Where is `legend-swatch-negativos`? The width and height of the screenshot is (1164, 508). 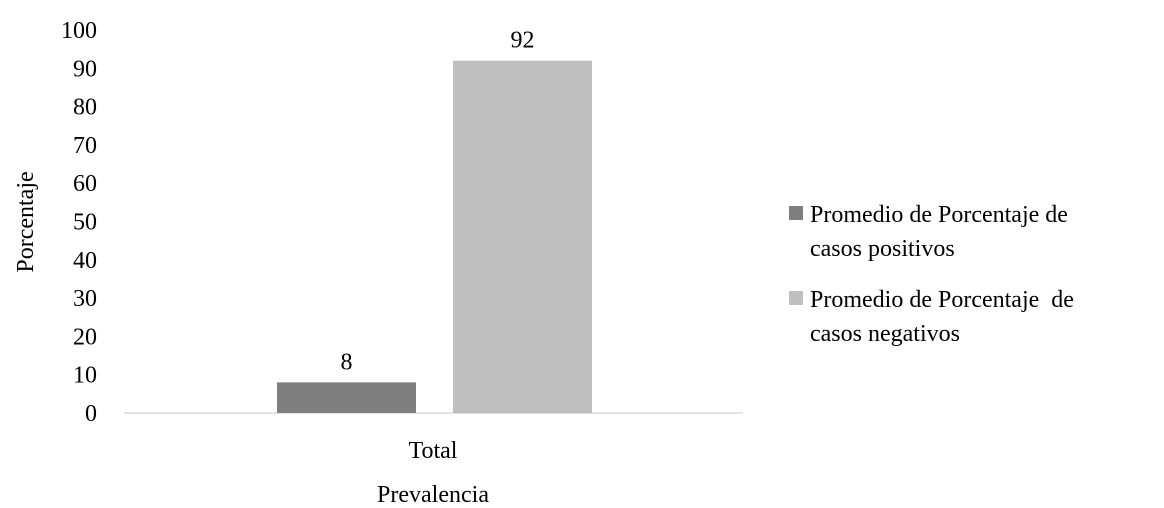 legend-swatch-negativos is located at coordinates (796, 298).